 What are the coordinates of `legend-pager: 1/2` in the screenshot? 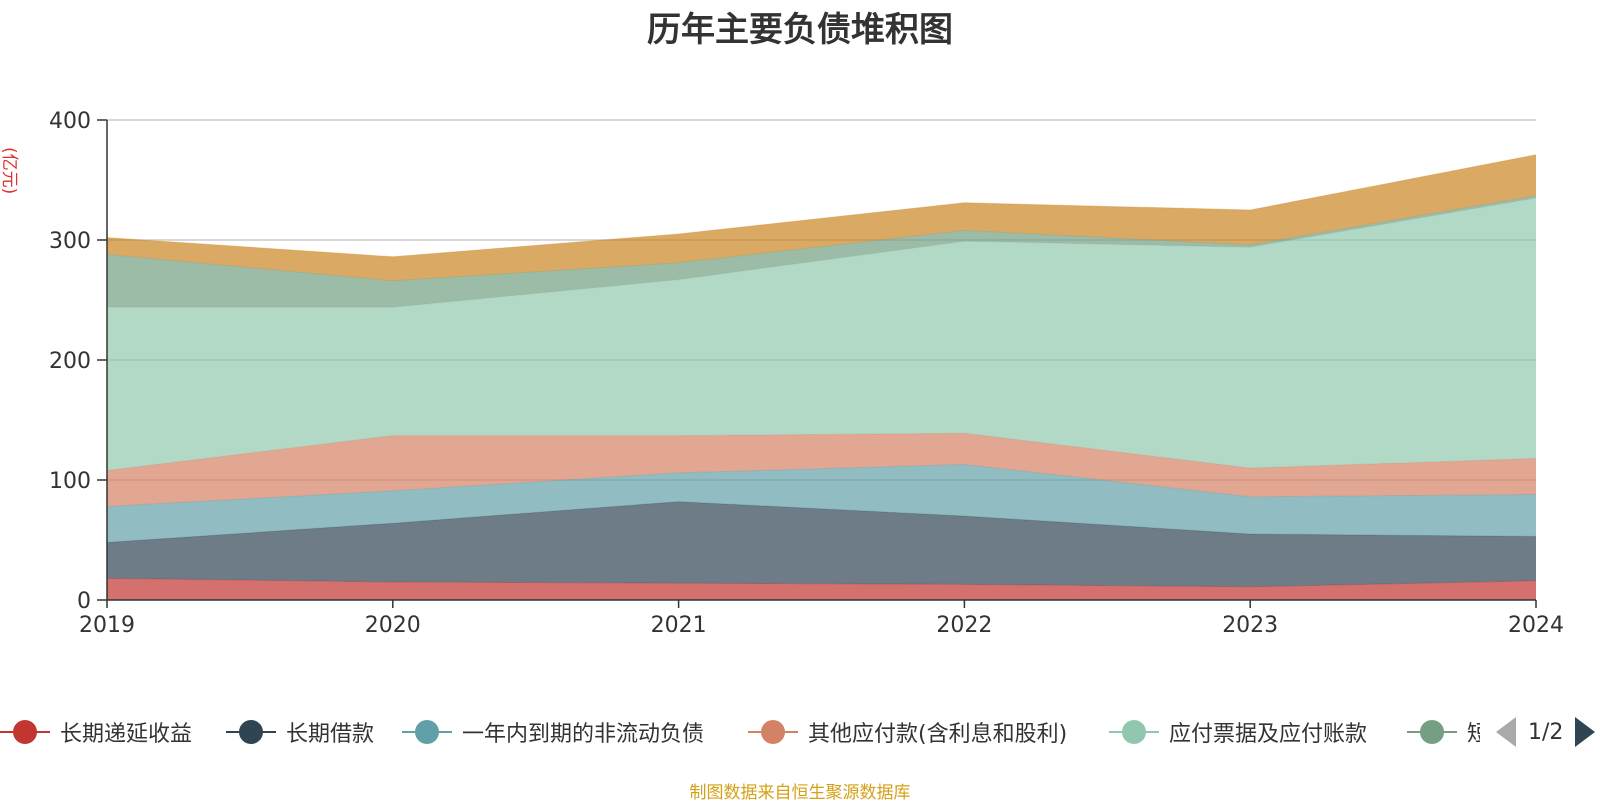 It's located at (1546, 732).